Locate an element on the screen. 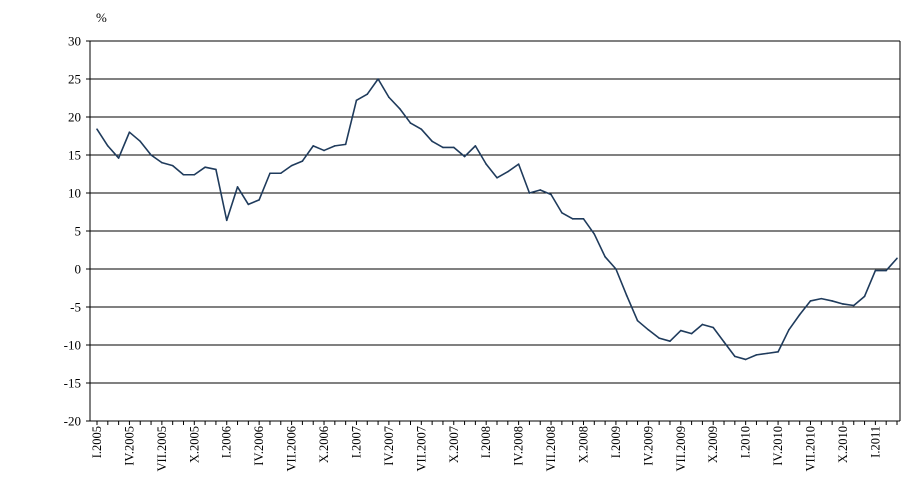  y-tick-label: 25 is located at coordinates (74, 79).